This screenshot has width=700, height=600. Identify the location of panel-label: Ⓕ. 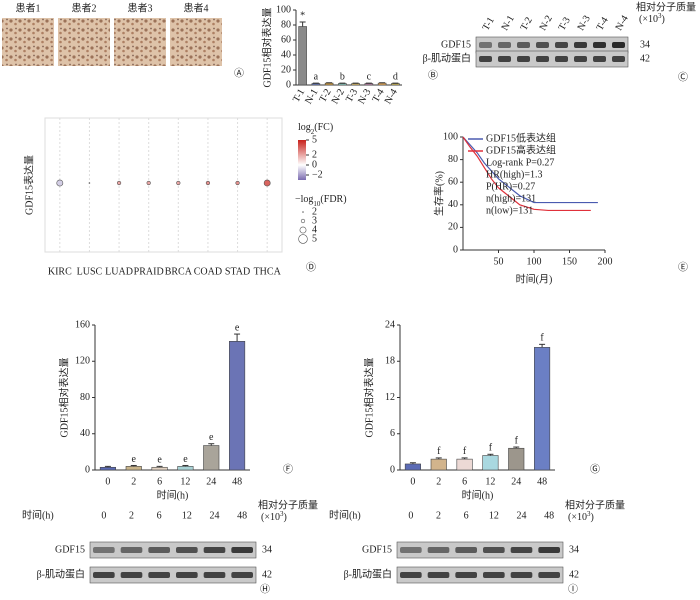
(288, 469).